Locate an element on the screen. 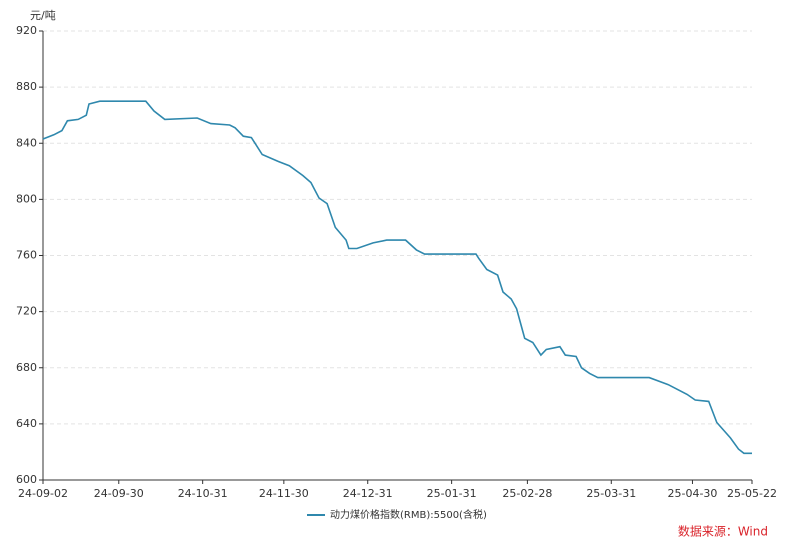  y-tick-label: 760 is located at coordinates (26, 255).